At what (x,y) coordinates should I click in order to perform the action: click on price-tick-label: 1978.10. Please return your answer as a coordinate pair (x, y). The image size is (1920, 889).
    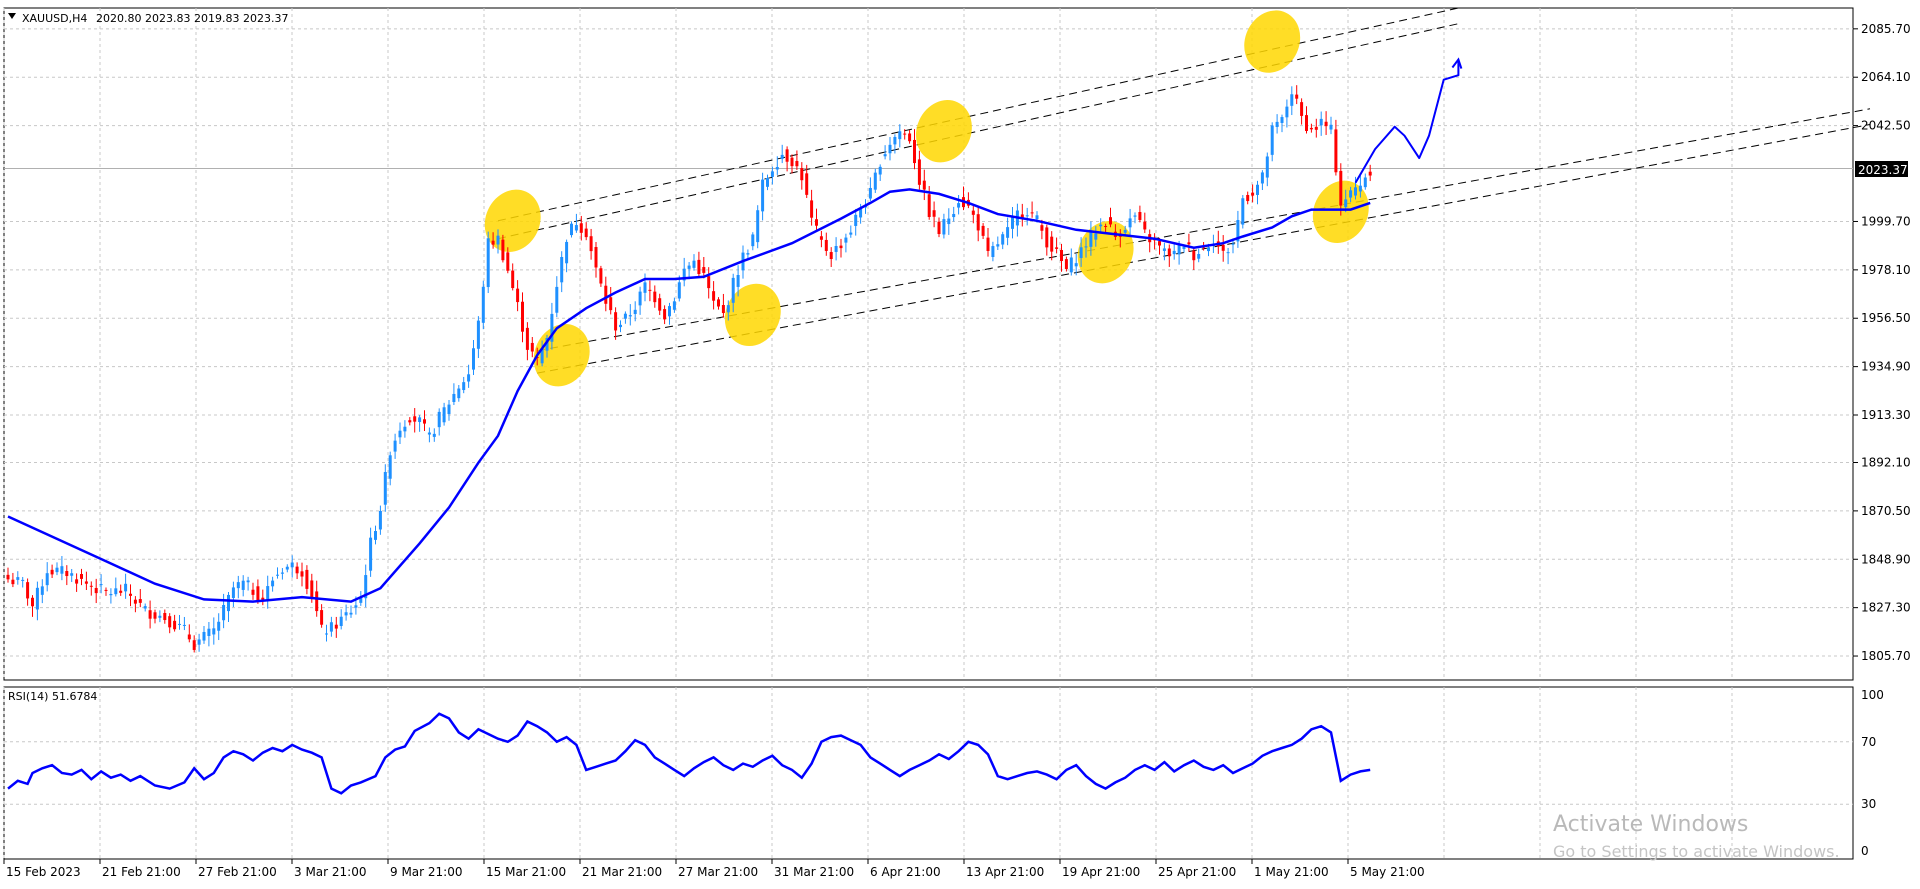
    Looking at the image, I should click on (1886, 270).